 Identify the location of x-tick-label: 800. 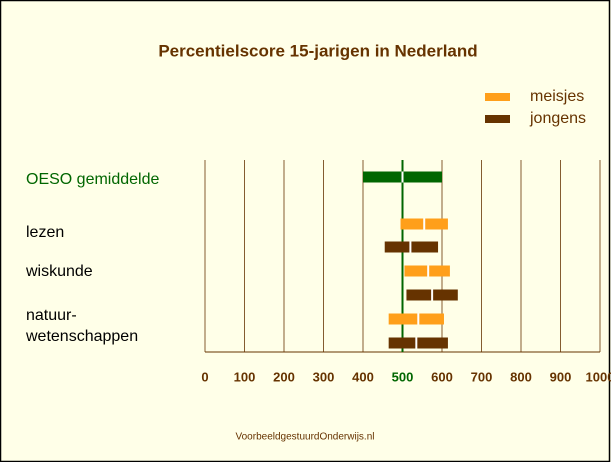
(521, 376).